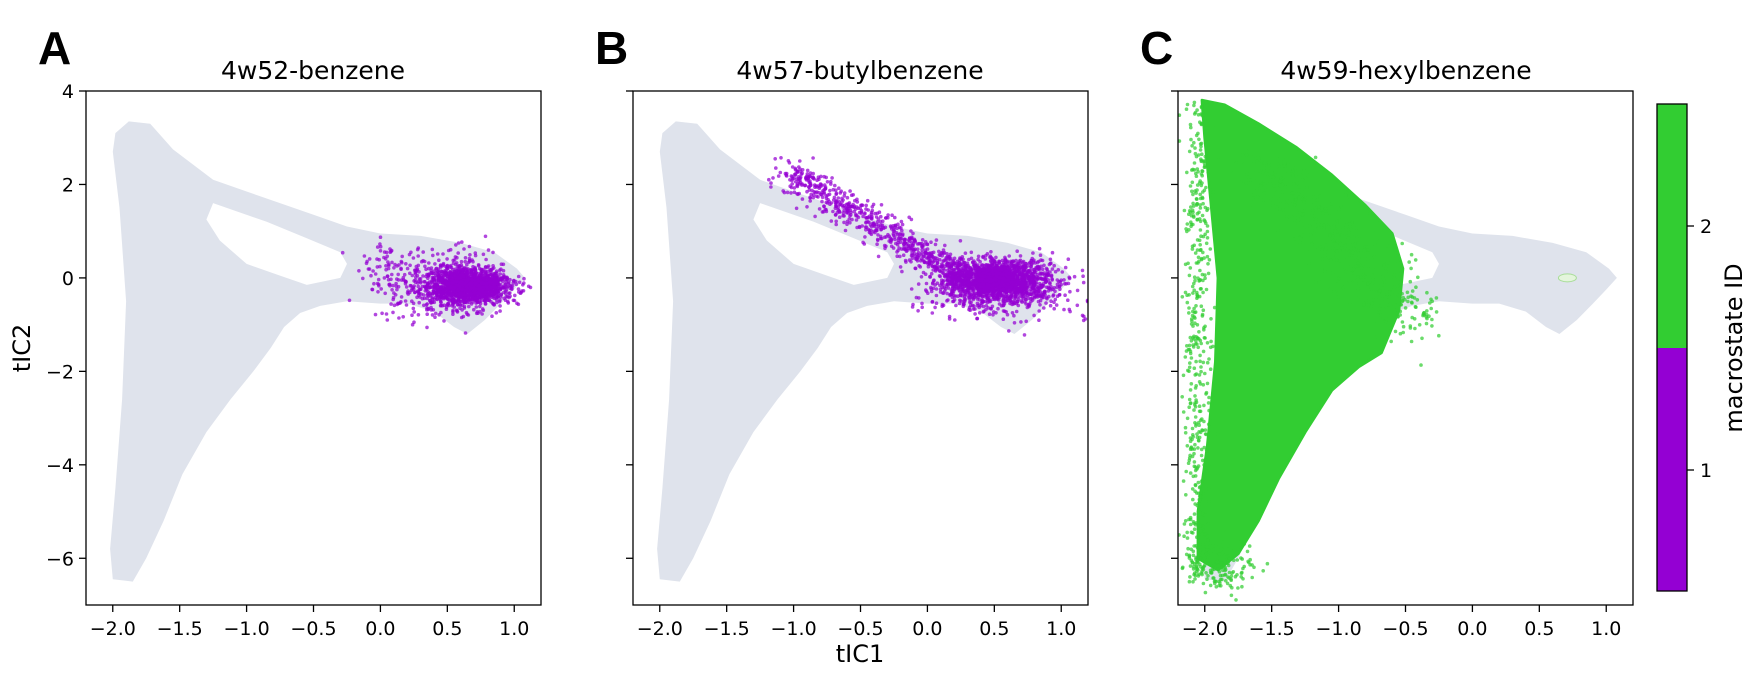 The width and height of the screenshot is (1754, 677). What do you see at coordinates (380, 629) in the screenshot?
I see `x-tick-label: 0.0` at bounding box center [380, 629].